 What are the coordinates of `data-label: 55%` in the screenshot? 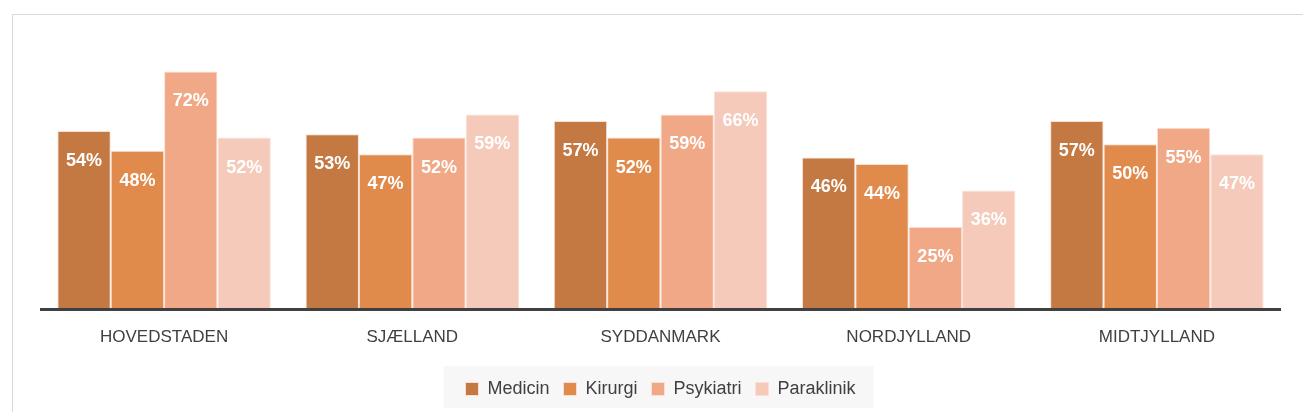 It's located at (1183, 156).